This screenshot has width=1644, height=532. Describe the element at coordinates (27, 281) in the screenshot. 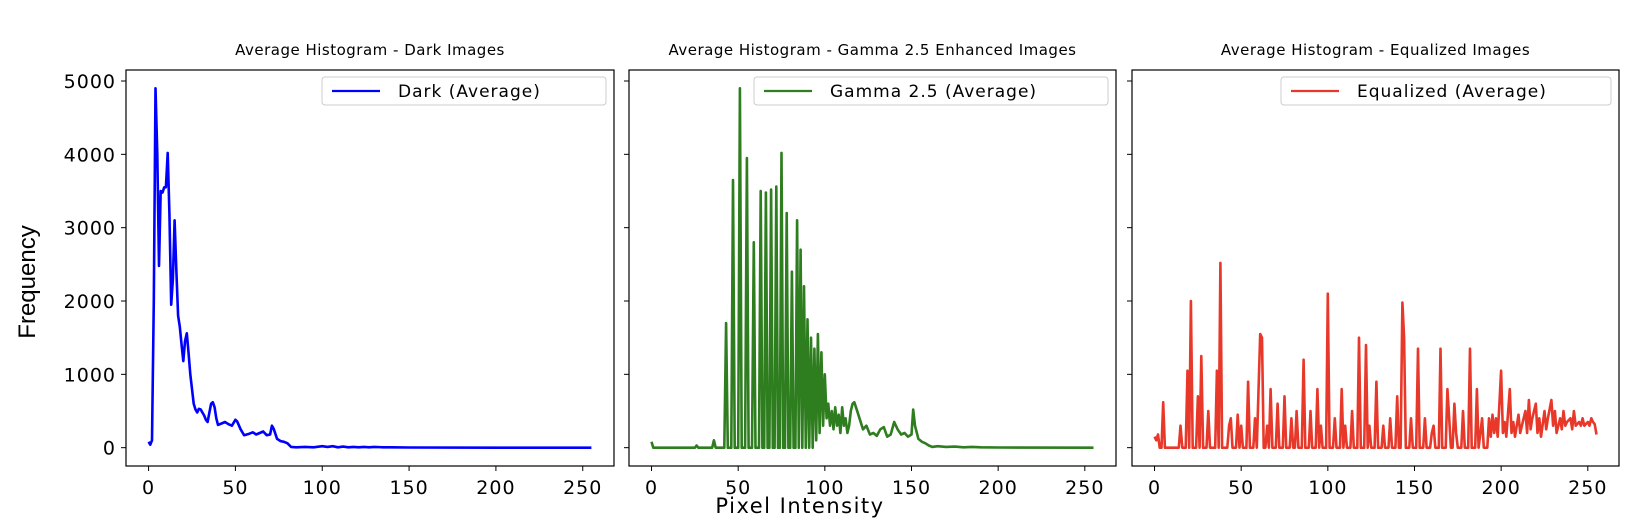

I see `y-axis-label: Frequency` at that location.